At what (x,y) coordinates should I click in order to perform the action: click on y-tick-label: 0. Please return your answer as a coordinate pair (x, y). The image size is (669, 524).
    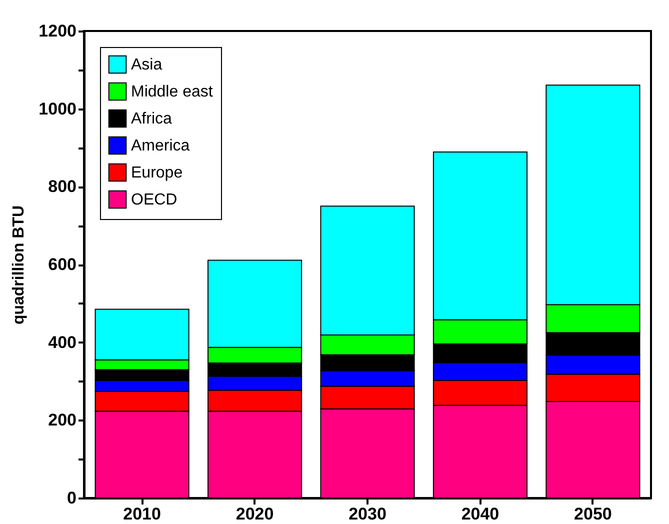
    Looking at the image, I should click on (71, 498).